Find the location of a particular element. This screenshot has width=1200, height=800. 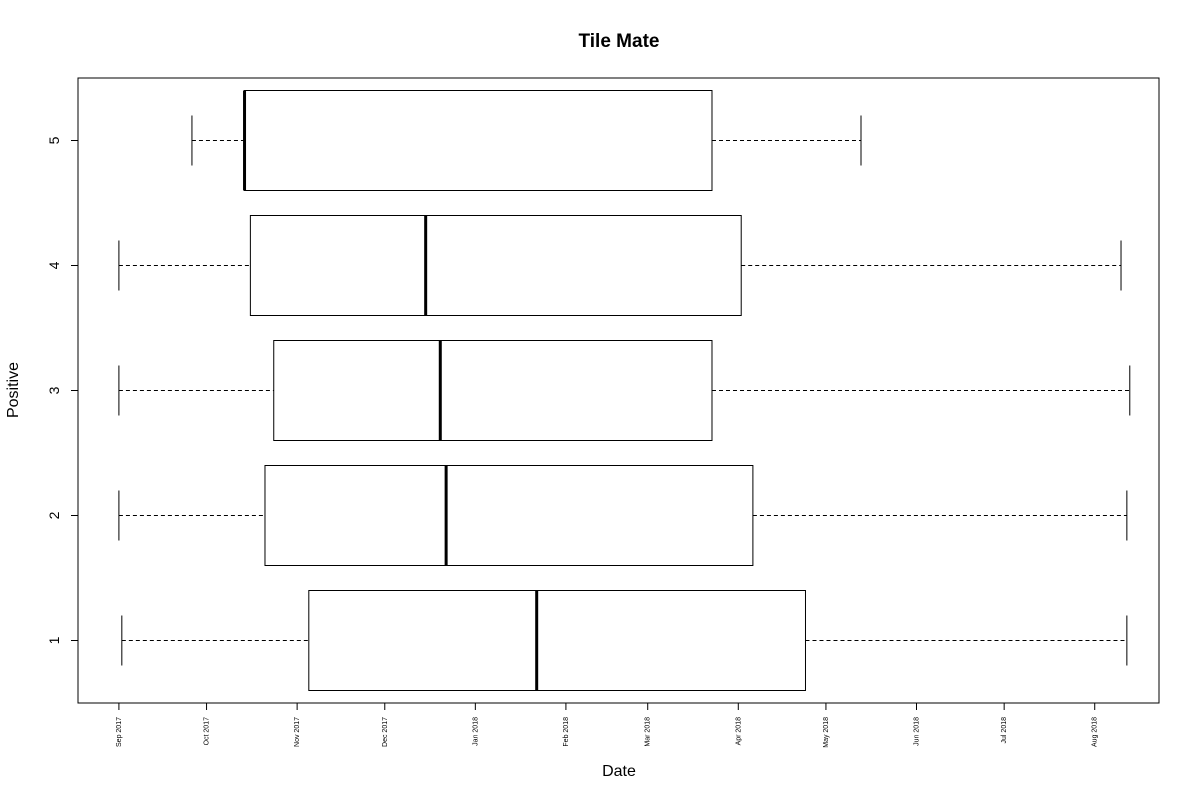

y-tick-label: 1 is located at coordinates (54, 640).